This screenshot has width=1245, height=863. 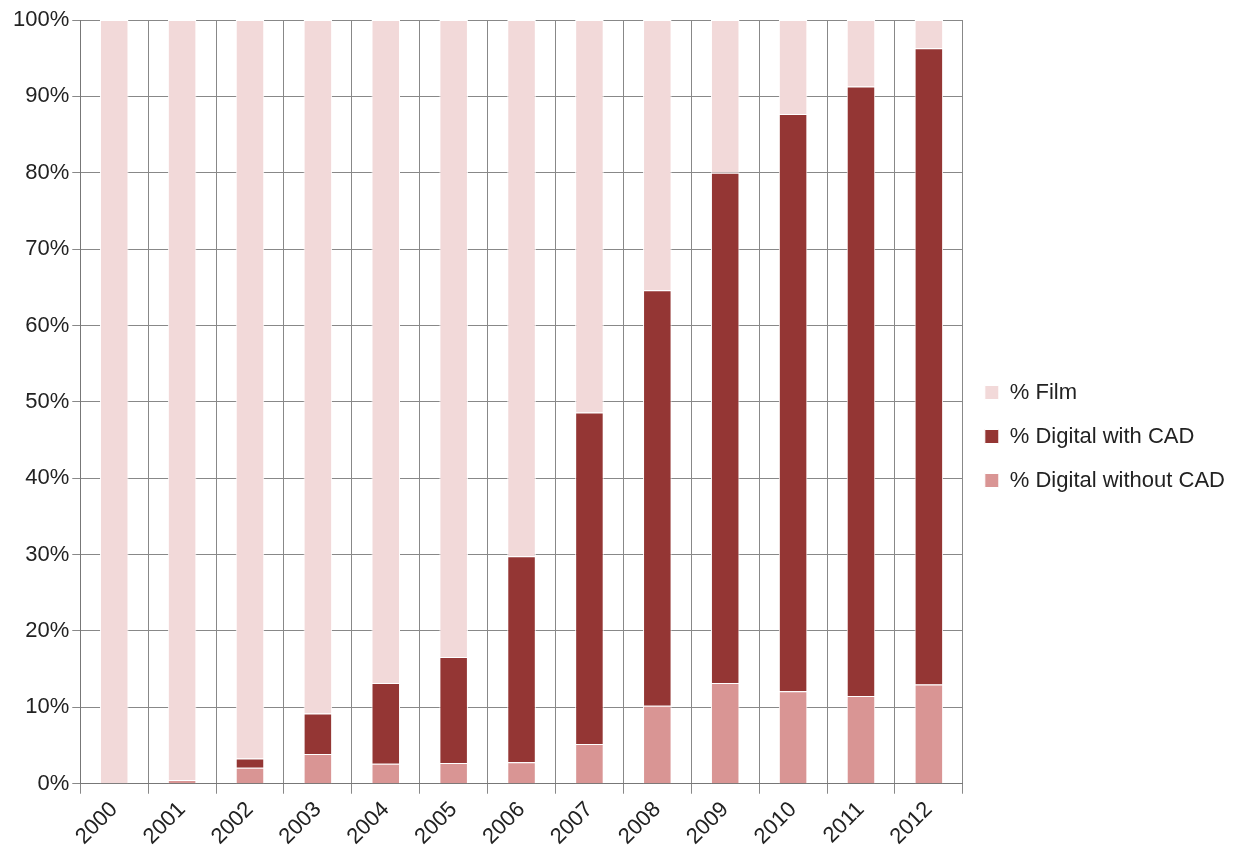 What do you see at coordinates (47, 477) in the screenshot?
I see `y-tick-label: 40%` at bounding box center [47, 477].